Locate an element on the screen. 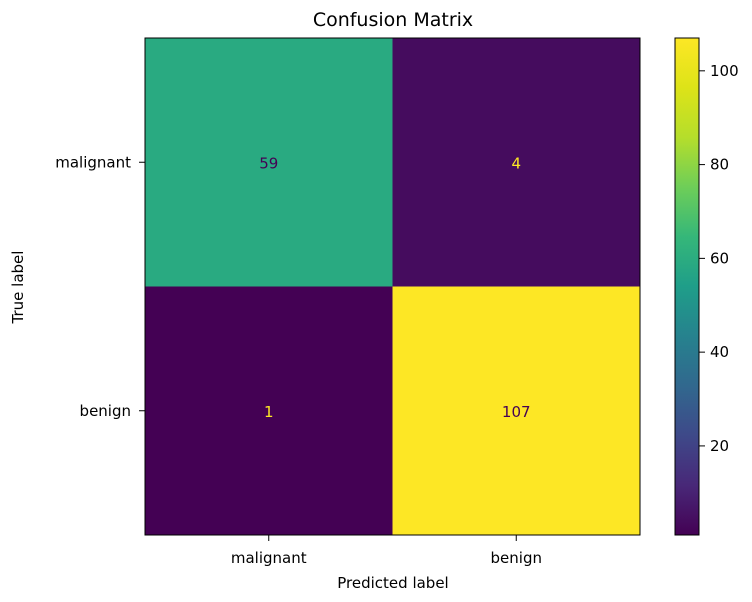 This screenshot has width=752, height=602. chart-title: Confusion Matrix is located at coordinates (393, 20).